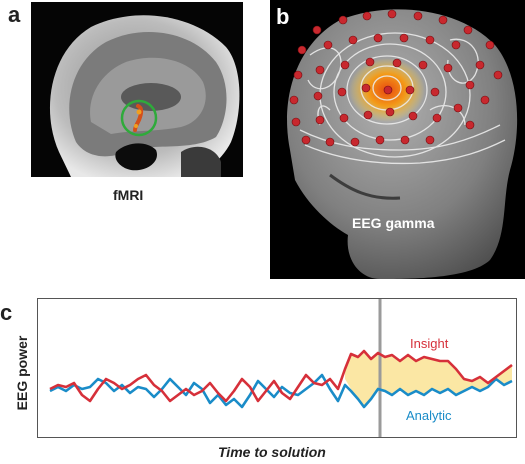 Image resolution: width=525 pixels, height=464 pixels. What do you see at coordinates (128, 195) in the screenshot?
I see `fmri-caption: fMRI` at bounding box center [128, 195].